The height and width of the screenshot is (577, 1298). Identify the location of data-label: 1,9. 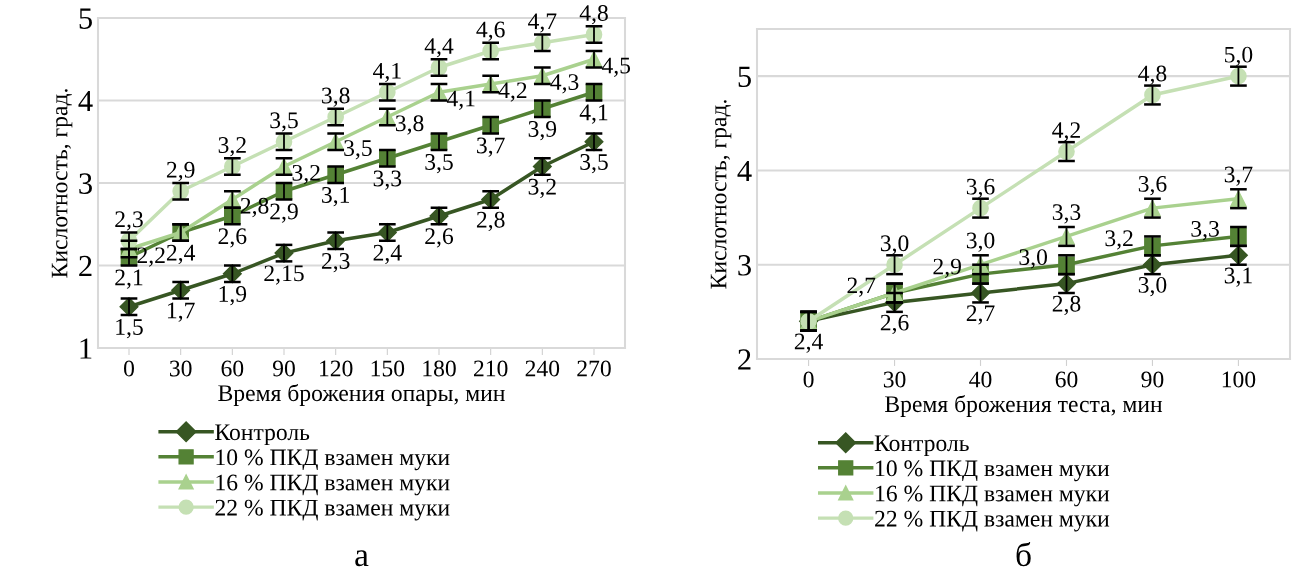
(233, 296).